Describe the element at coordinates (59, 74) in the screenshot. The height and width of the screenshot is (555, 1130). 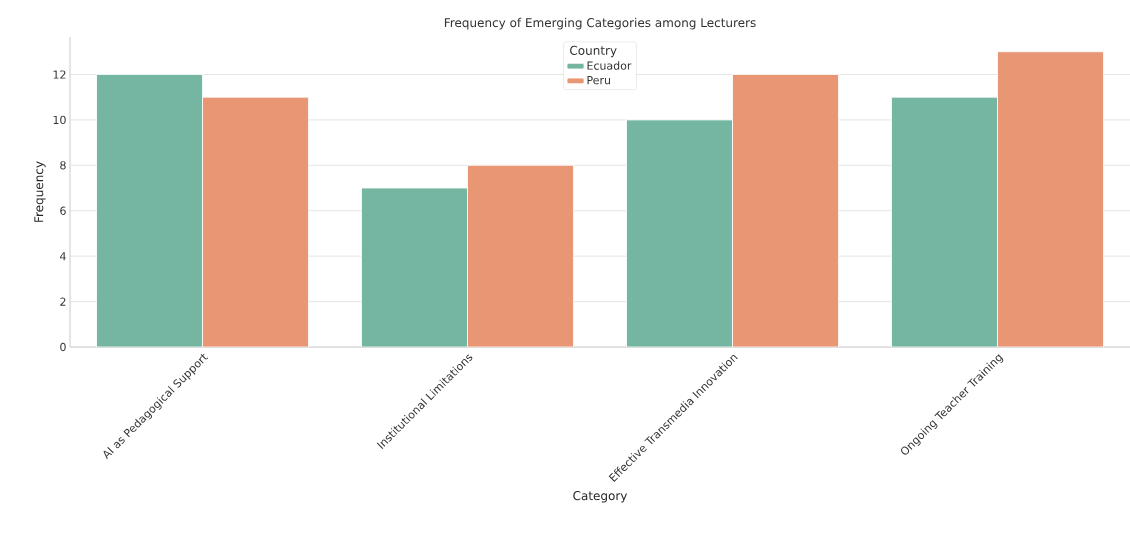
I see `y-tick-label: 12` at that location.